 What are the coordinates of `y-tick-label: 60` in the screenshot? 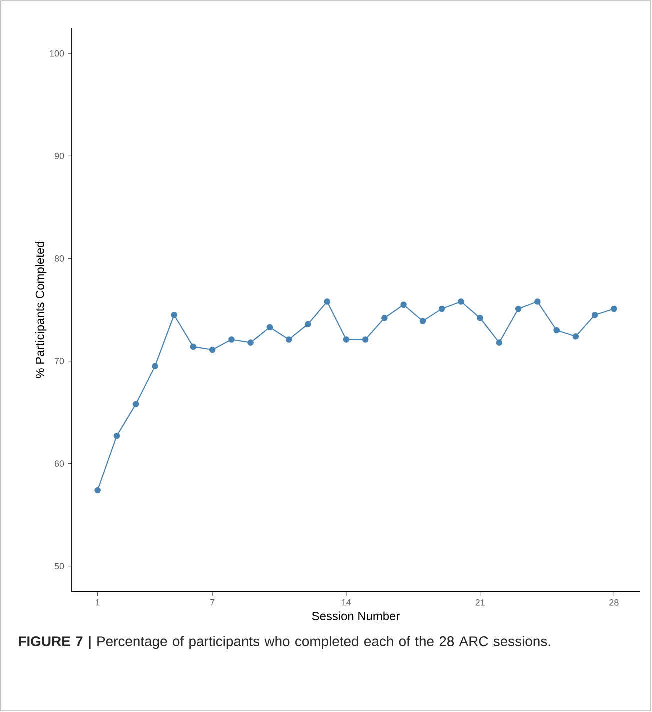 It's located at (59, 463).